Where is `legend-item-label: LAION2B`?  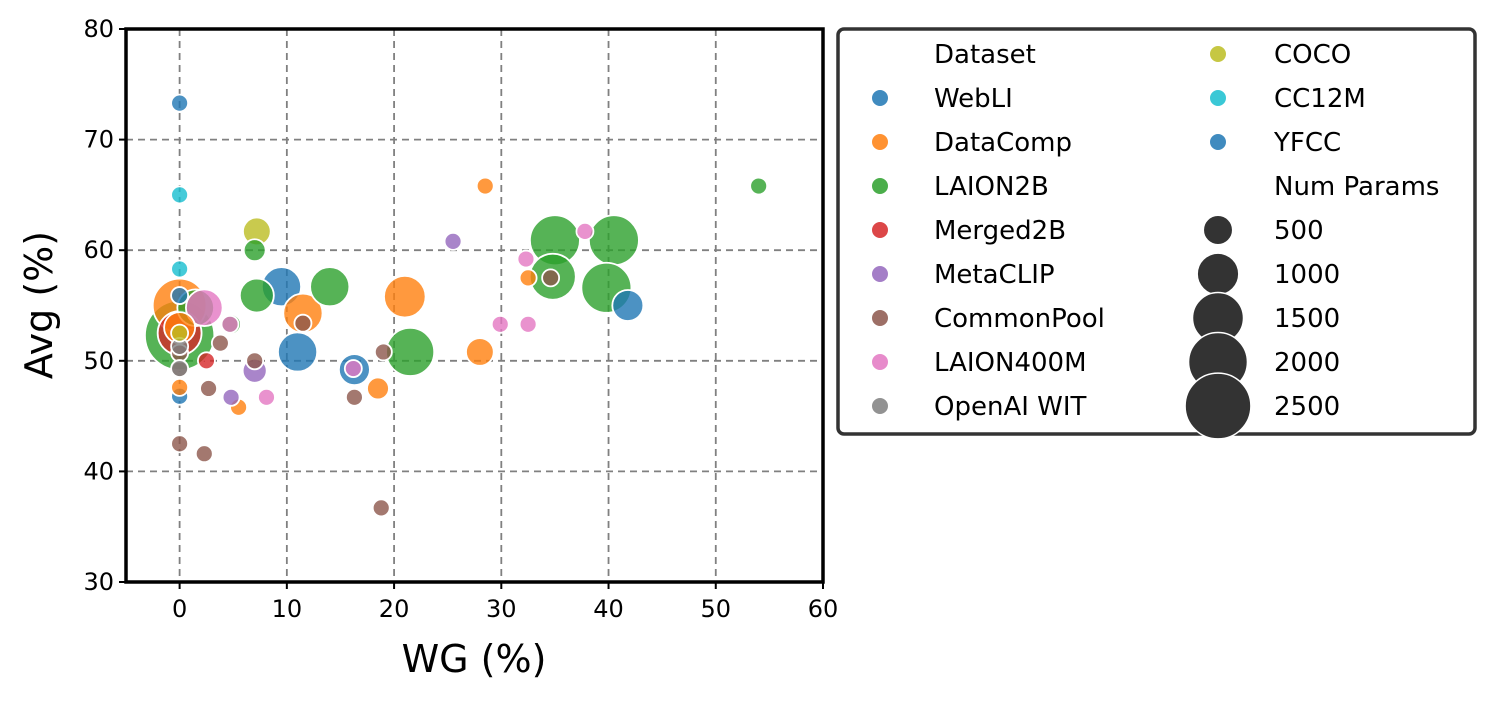 legend-item-label: LAION2B is located at coordinates (991, 187).